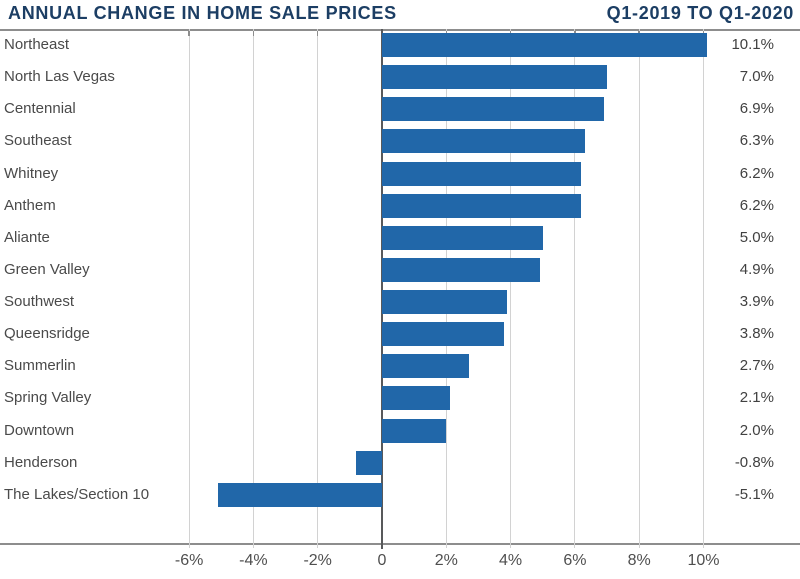 The width and height of the screenshot is (800, 579). I want to click on x-tick-label: 0, so click(382, 560).